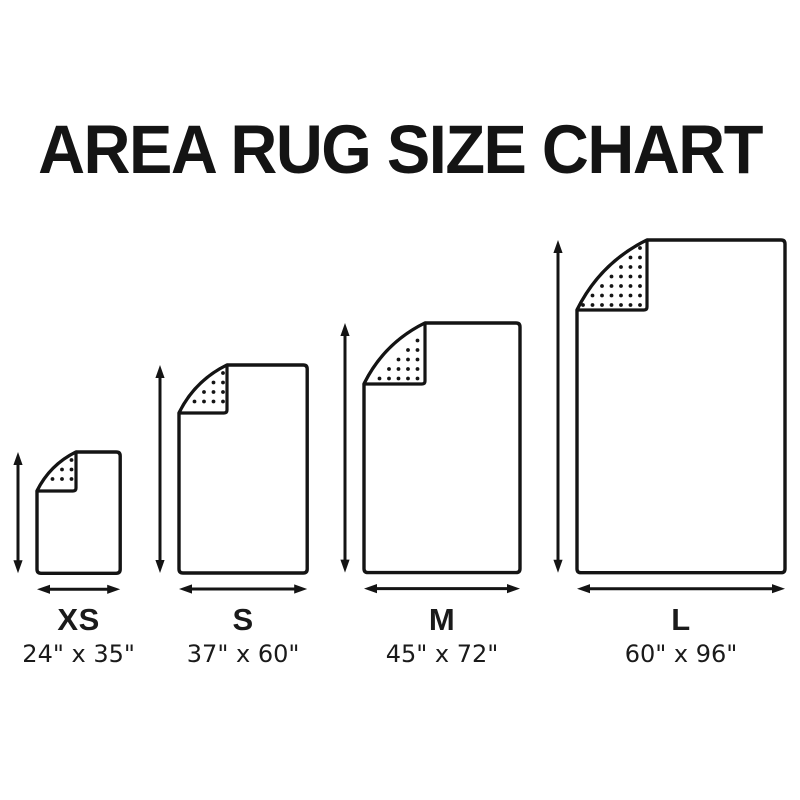 The width and height of the screenshot is (800, 800). What do you see at coordinates (400, 149) in the screenshot?
I see `page-title: AREA RUG SIZE CHART` at bounding box center [400, 149].